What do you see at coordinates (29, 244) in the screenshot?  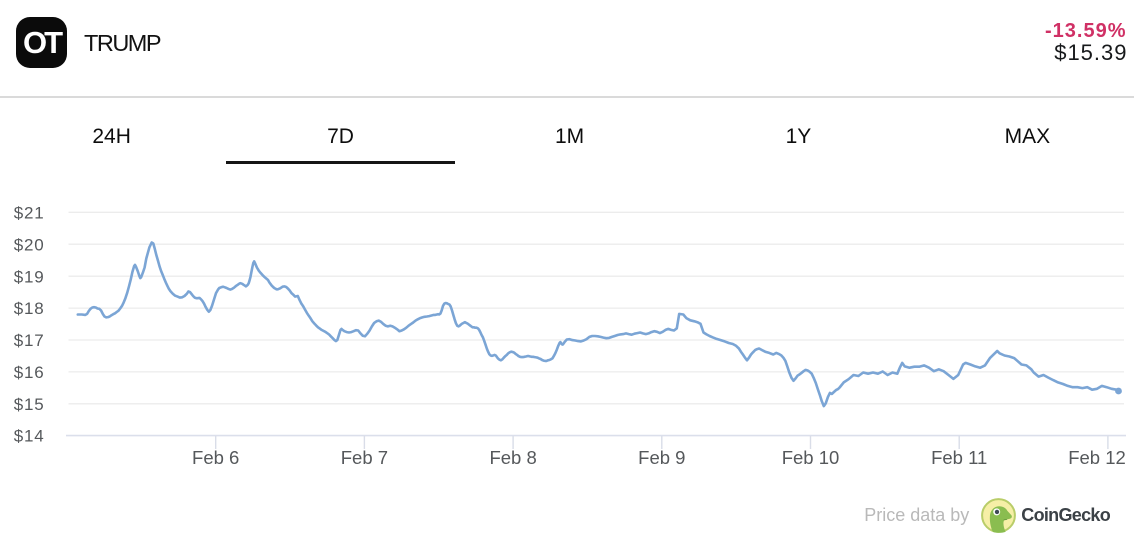 I see `svg-text: $20` at bounding box center [29, 244].